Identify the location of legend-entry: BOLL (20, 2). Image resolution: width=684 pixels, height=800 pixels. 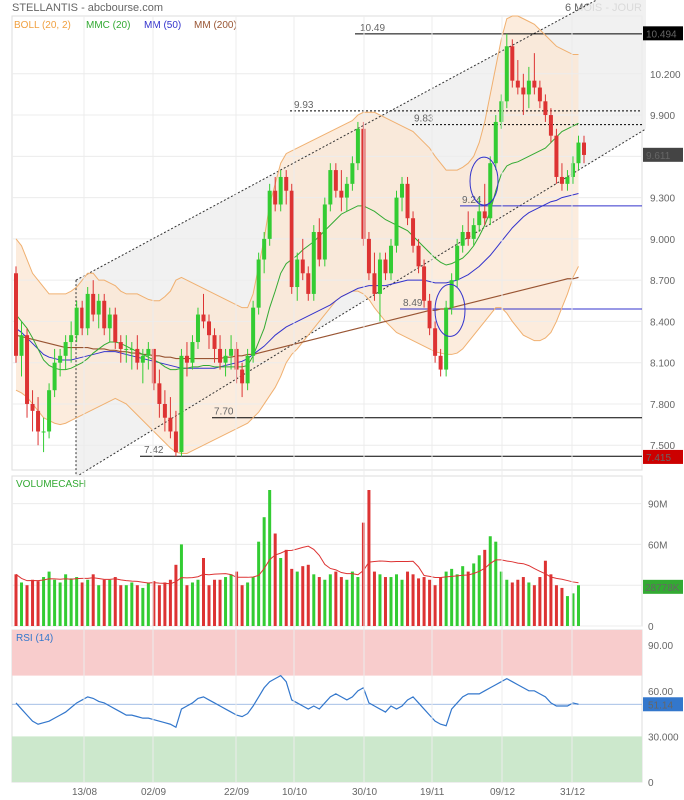
(42, 25).